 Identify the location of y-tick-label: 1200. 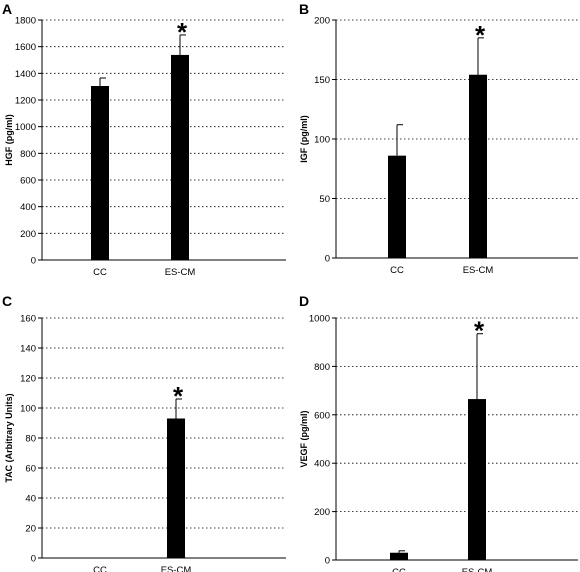
(25, 101).